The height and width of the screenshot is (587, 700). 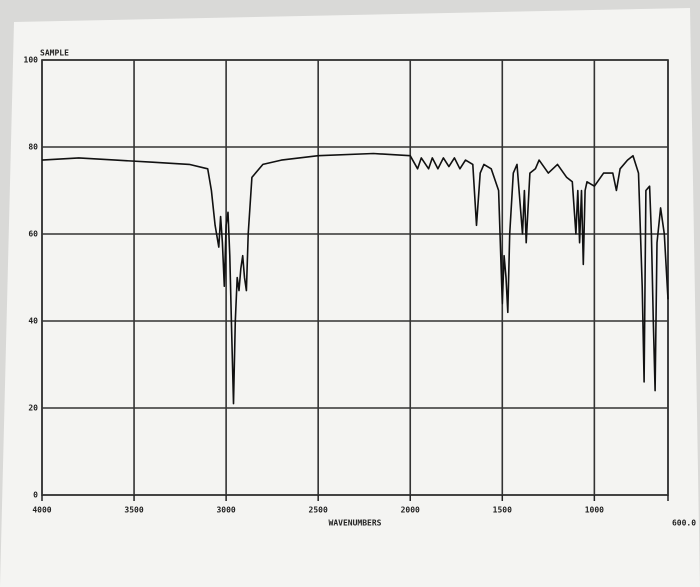 What do you see at coordinates (594, 510) in the screenshot?
I see `x-tick-label: 1000` at bounding box center [594, 510].